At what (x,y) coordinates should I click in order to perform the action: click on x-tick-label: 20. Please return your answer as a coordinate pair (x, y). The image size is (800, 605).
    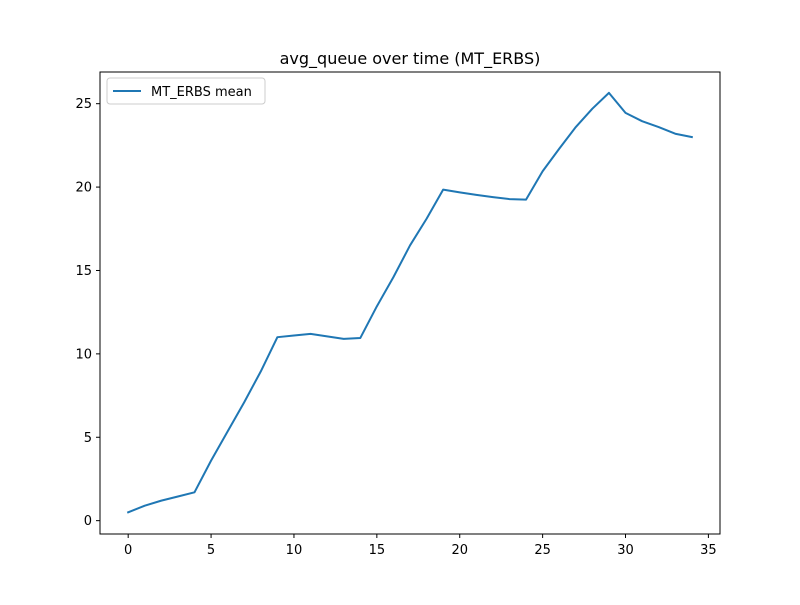
    Looking at the image, I should click on (459, 550).